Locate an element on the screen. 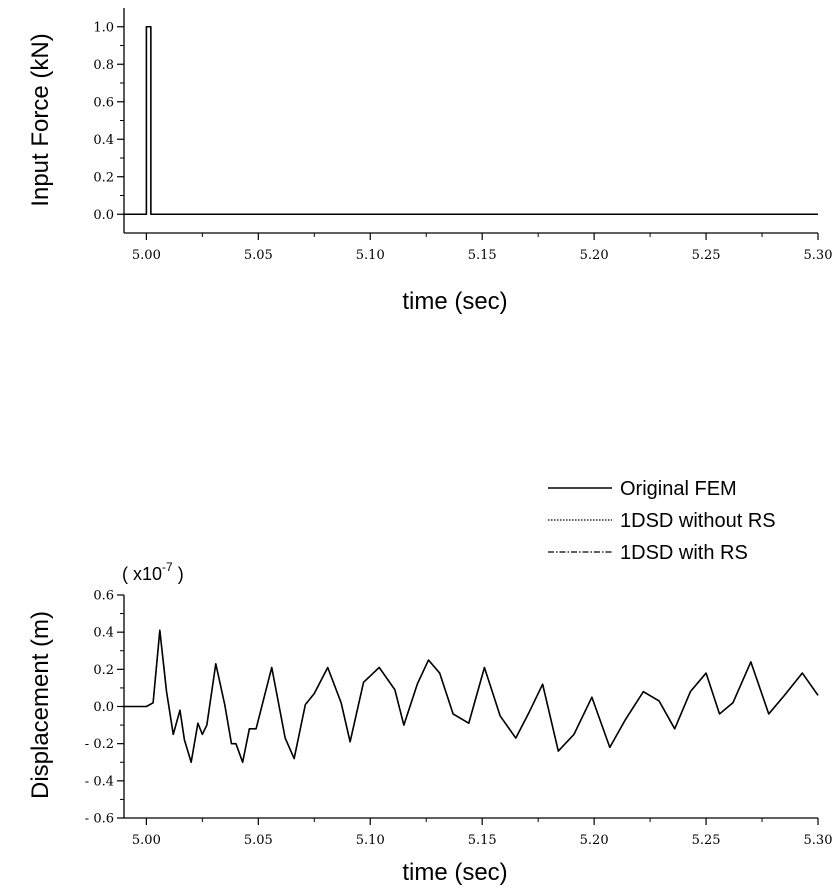 The image size is (838, 891). y-tick-label: 0.8 is located at coordinates (103, 65).